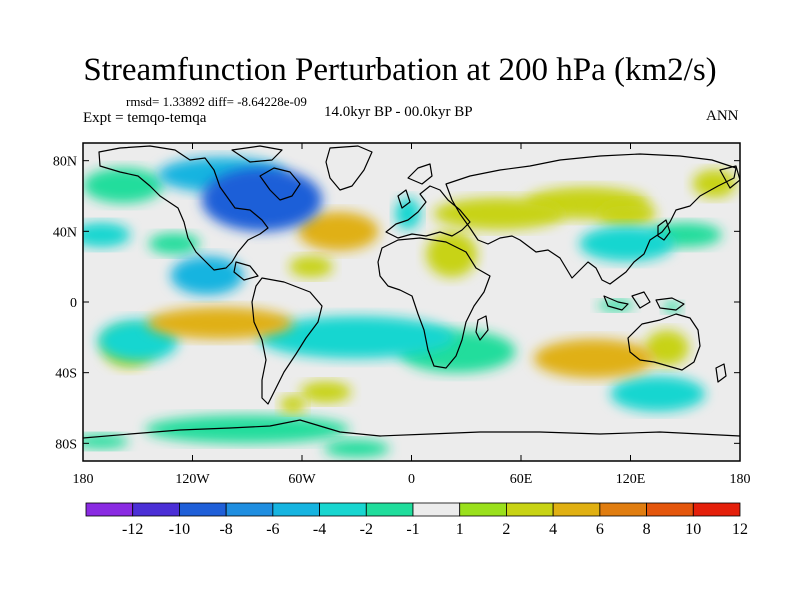 This screenshot has width=800, height=600. Describe the element at coordinates (647, 529) in the screenshot. I see `colorbar-label: 8` at that location.